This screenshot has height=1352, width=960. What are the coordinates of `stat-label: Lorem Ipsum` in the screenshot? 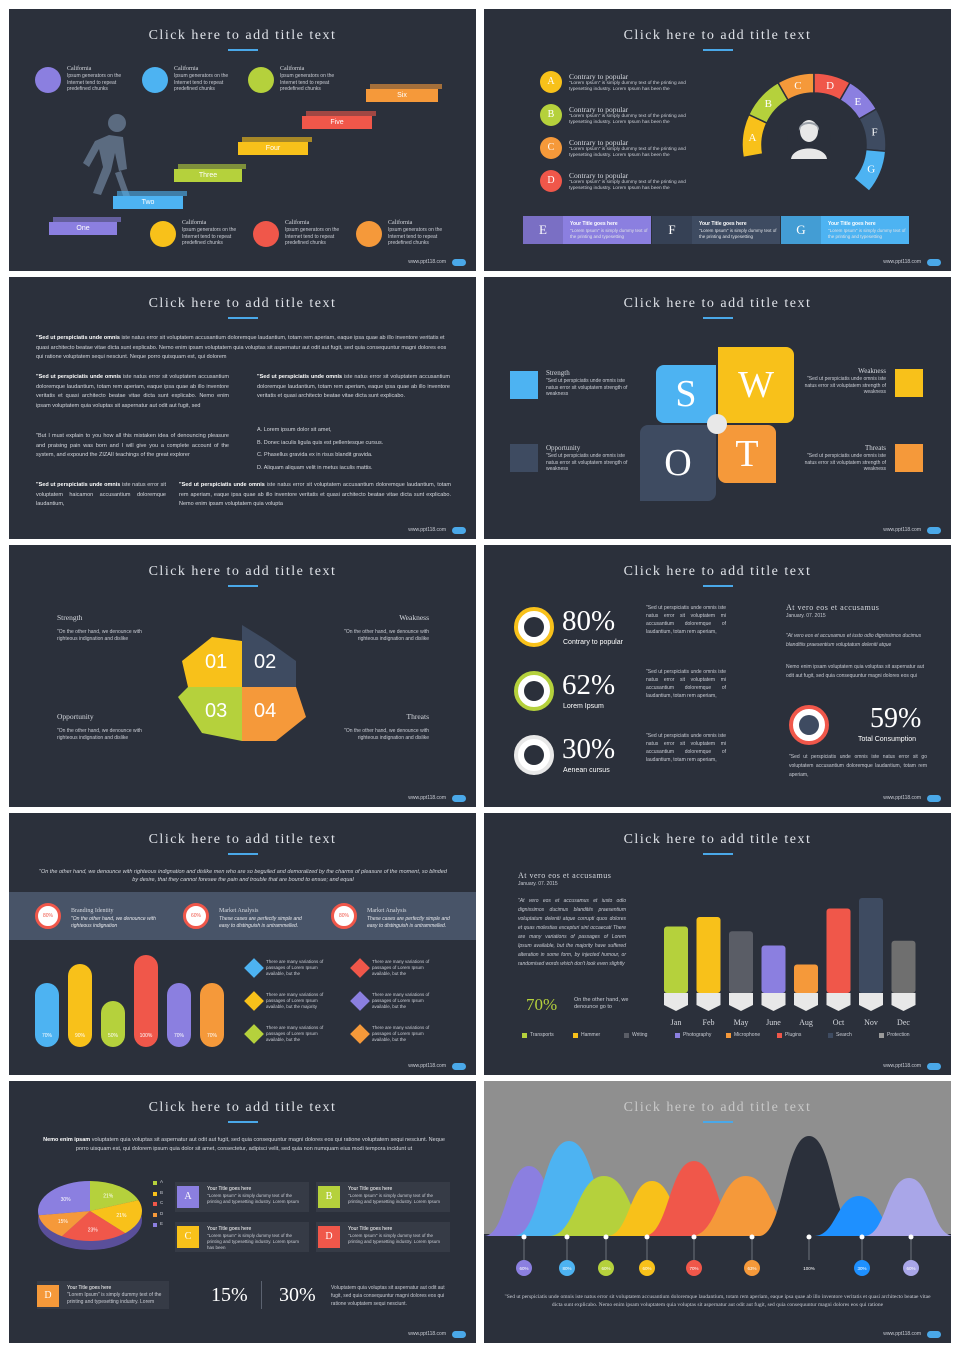 It's located at (583, 706).